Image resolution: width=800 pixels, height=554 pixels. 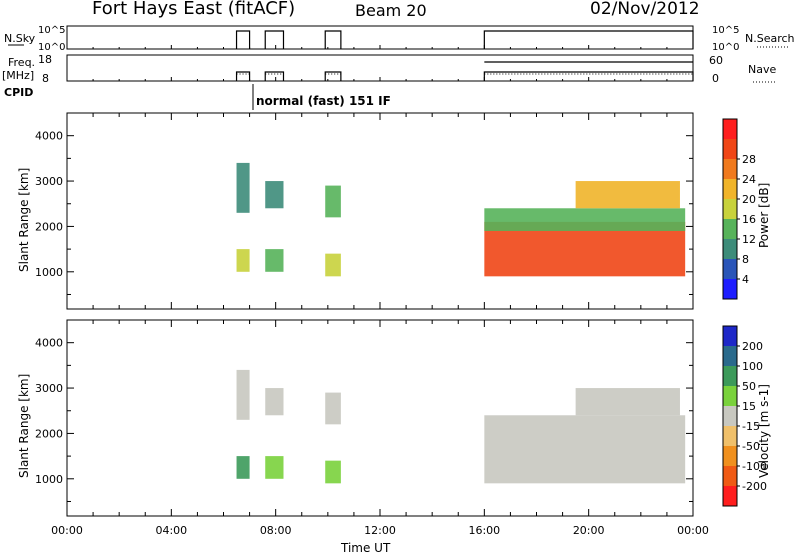 I want to click on station-title: Fort Hays East (fitACF), so click(x=193, y=9).